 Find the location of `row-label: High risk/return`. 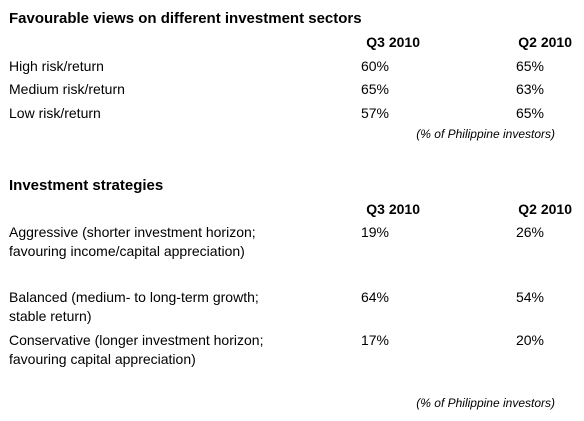

row-label: High risk/return is located at coordinates (56, 66).